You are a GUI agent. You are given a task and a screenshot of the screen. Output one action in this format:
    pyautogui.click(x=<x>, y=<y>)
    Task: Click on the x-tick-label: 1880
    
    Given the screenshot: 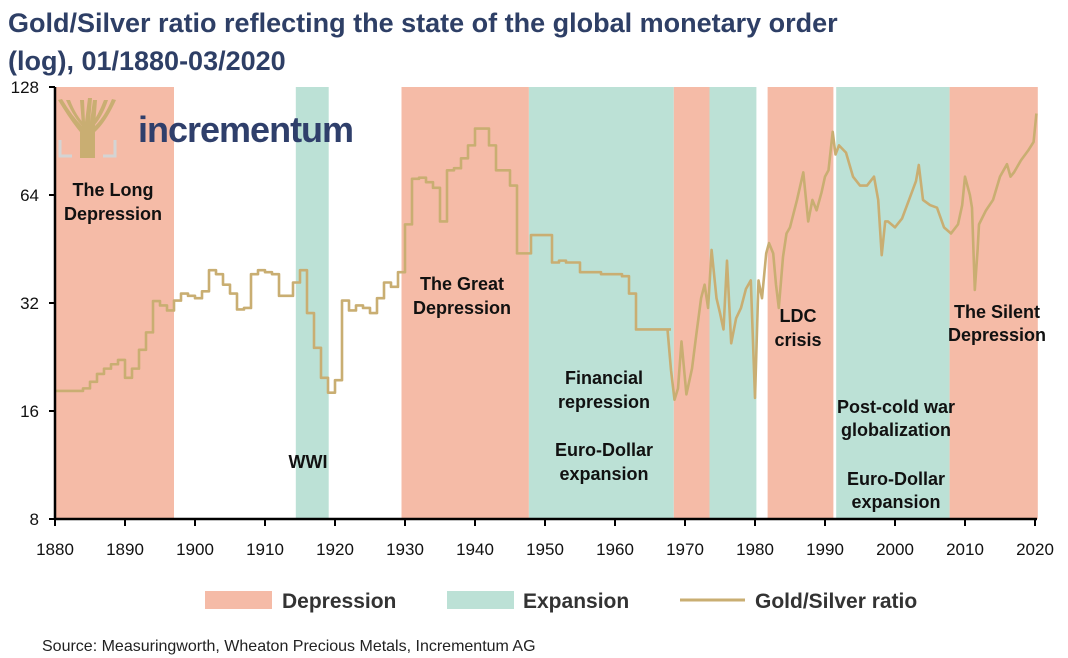 What is the action you would take?
    pyautogui.click(x=55, y=549)
    